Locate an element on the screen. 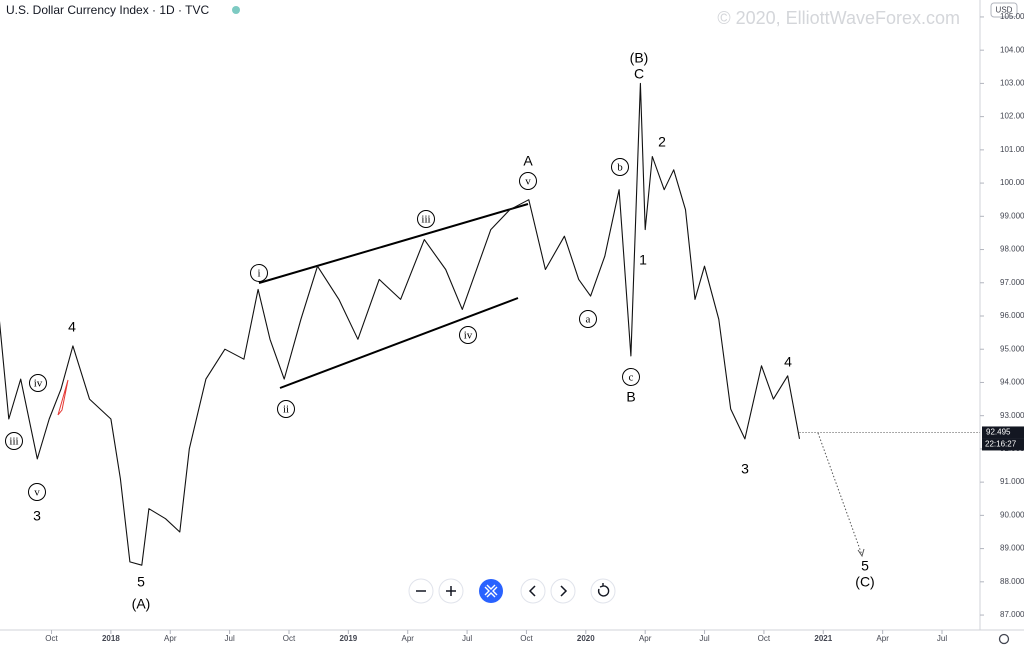  countdown-tag is located at coordinates (1003, 444).